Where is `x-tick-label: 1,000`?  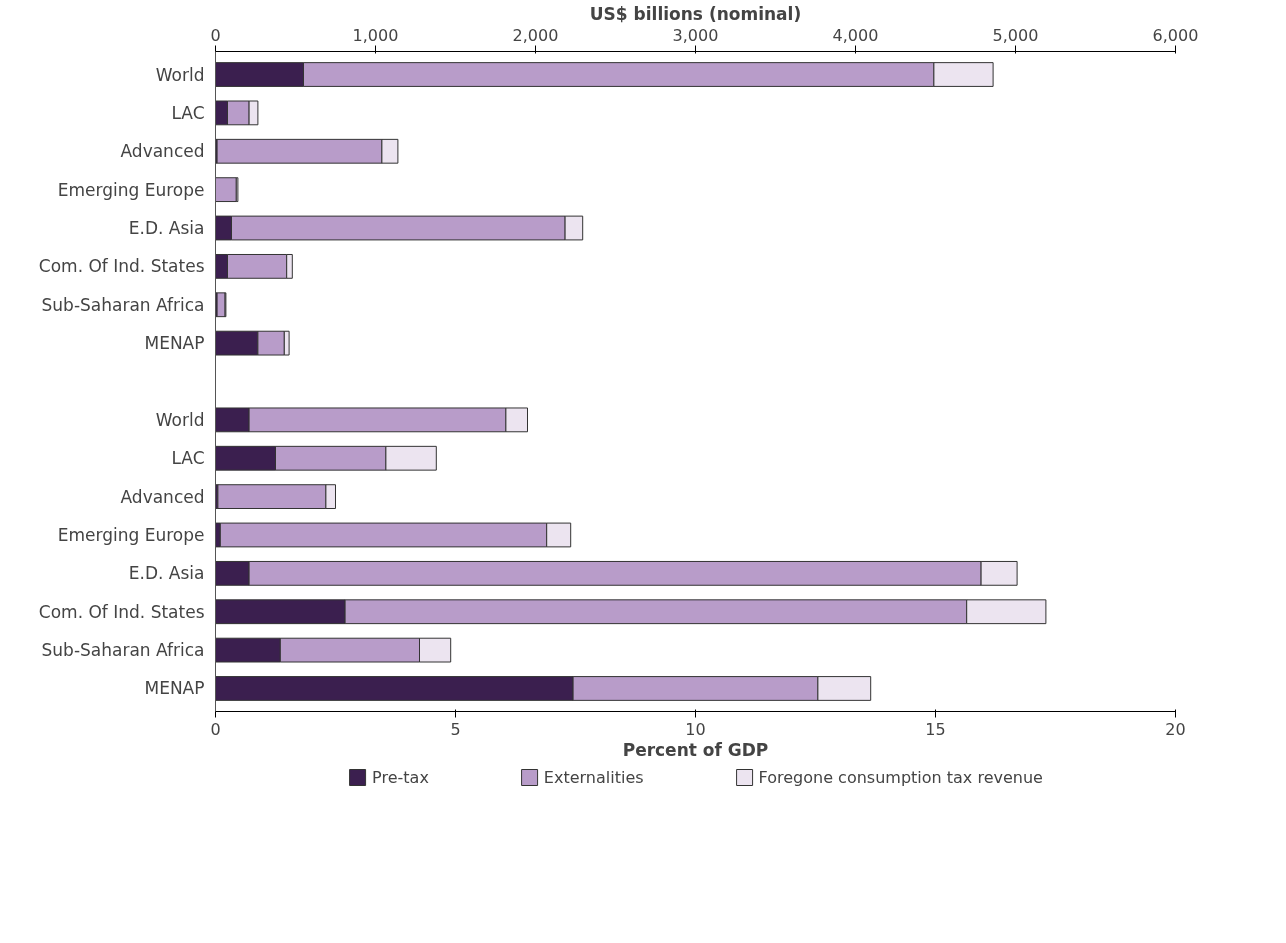 x-tick-label: 1,000 is located at coordinates (375, 35).